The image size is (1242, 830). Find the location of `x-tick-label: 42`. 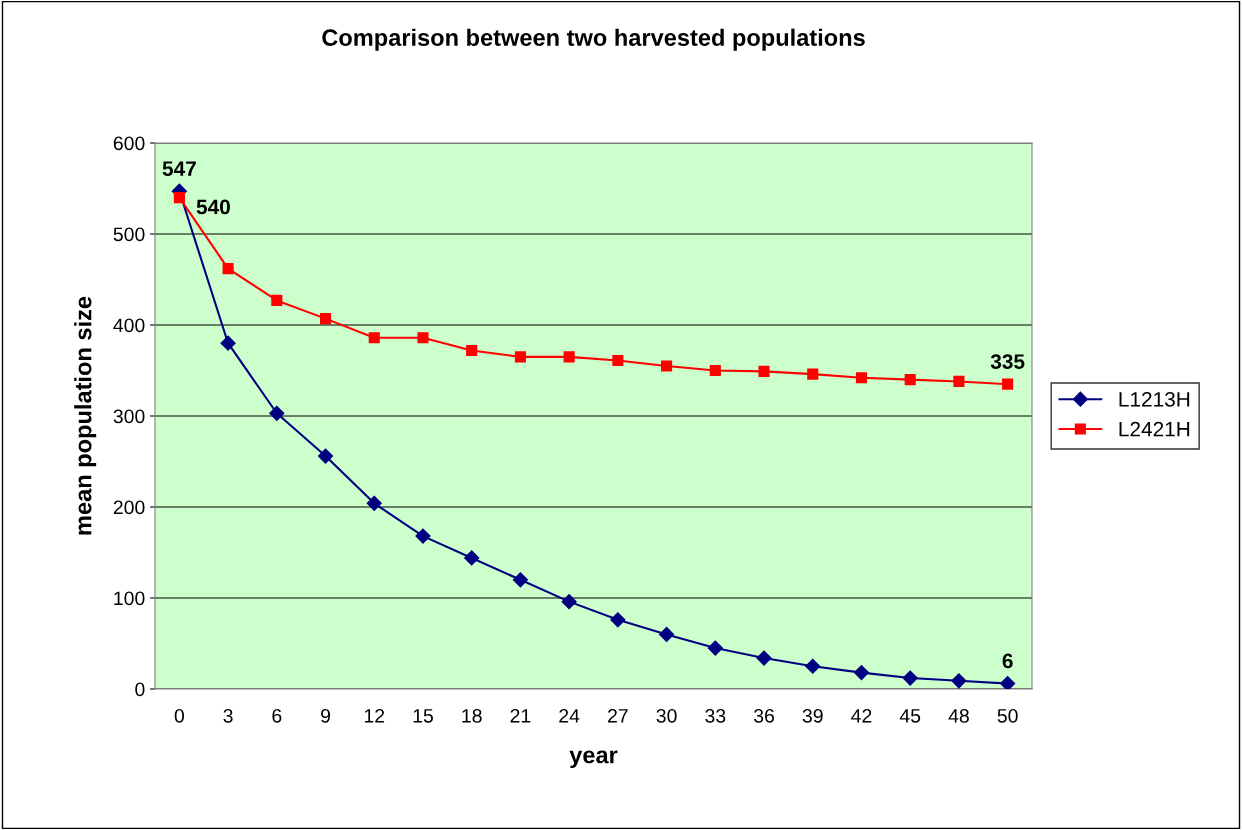

x-tick-label: 42 is located at coordinates (861, 715).